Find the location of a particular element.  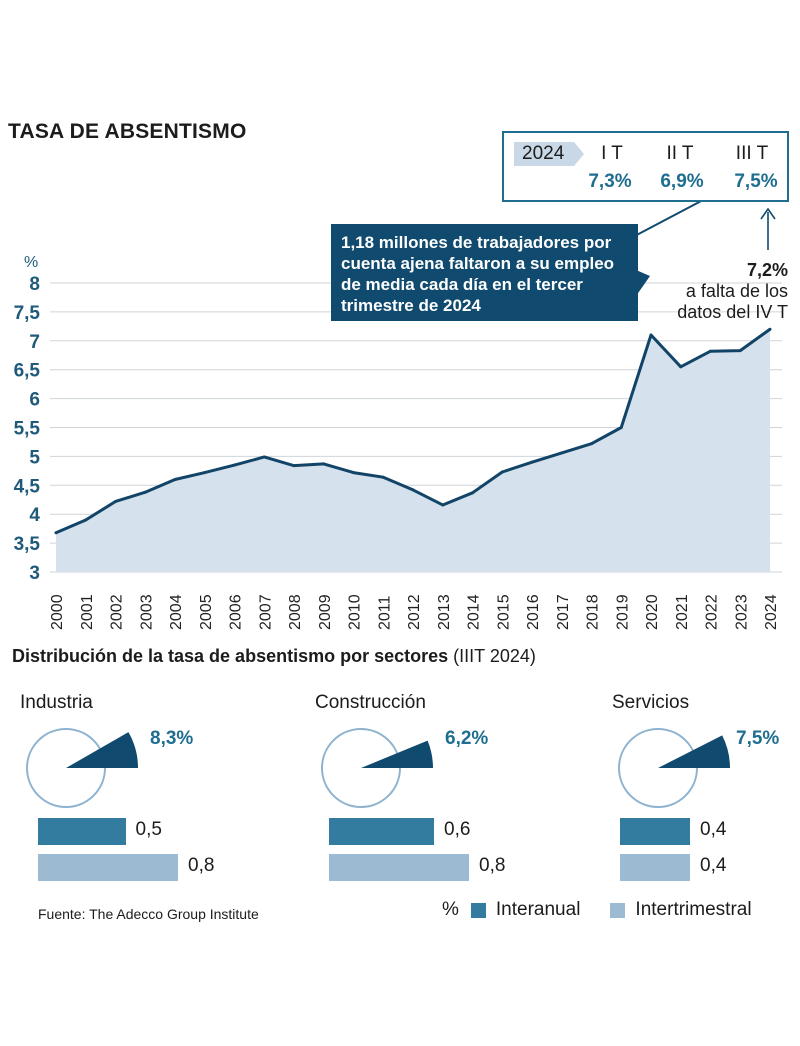

interanual-value: 0,4 is located at coordinates (713, 829).